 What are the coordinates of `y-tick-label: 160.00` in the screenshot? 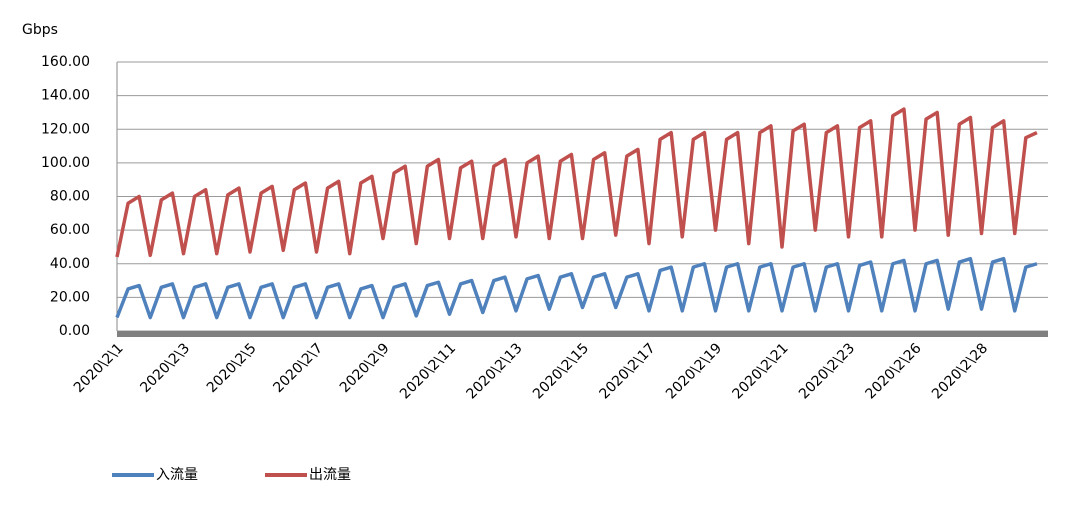 It's located at (65, 62).